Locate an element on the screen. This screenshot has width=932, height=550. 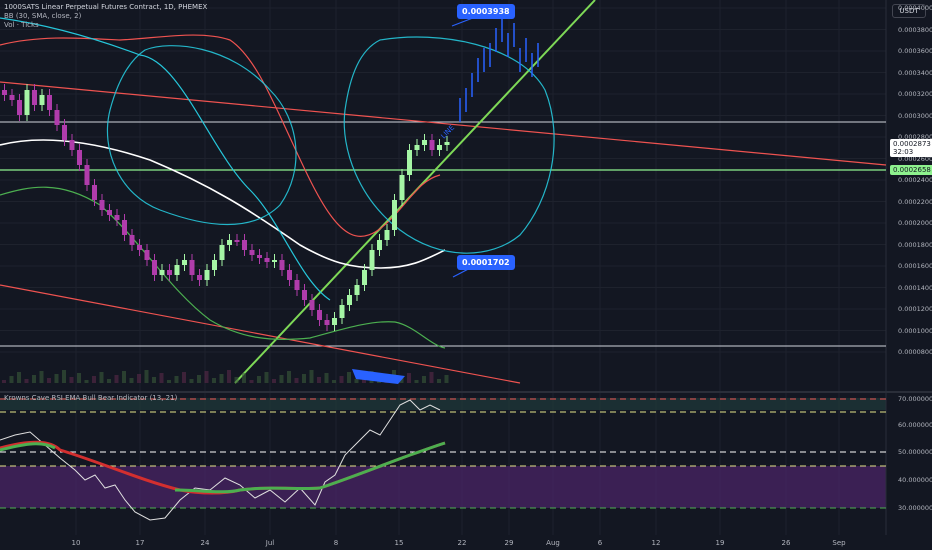
time-axis-label: 6 is located at coordinates (600, 543).